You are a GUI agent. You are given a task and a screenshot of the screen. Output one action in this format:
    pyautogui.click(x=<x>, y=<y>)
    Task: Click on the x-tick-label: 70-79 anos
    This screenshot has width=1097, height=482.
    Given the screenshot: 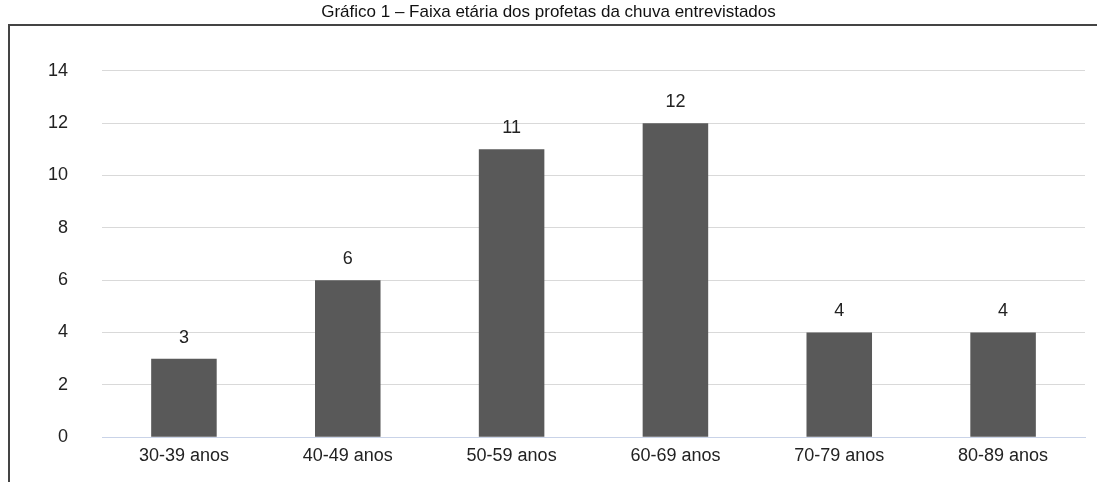 What is the action you would take?
    pyautogui.click(x=839, y=454)
    